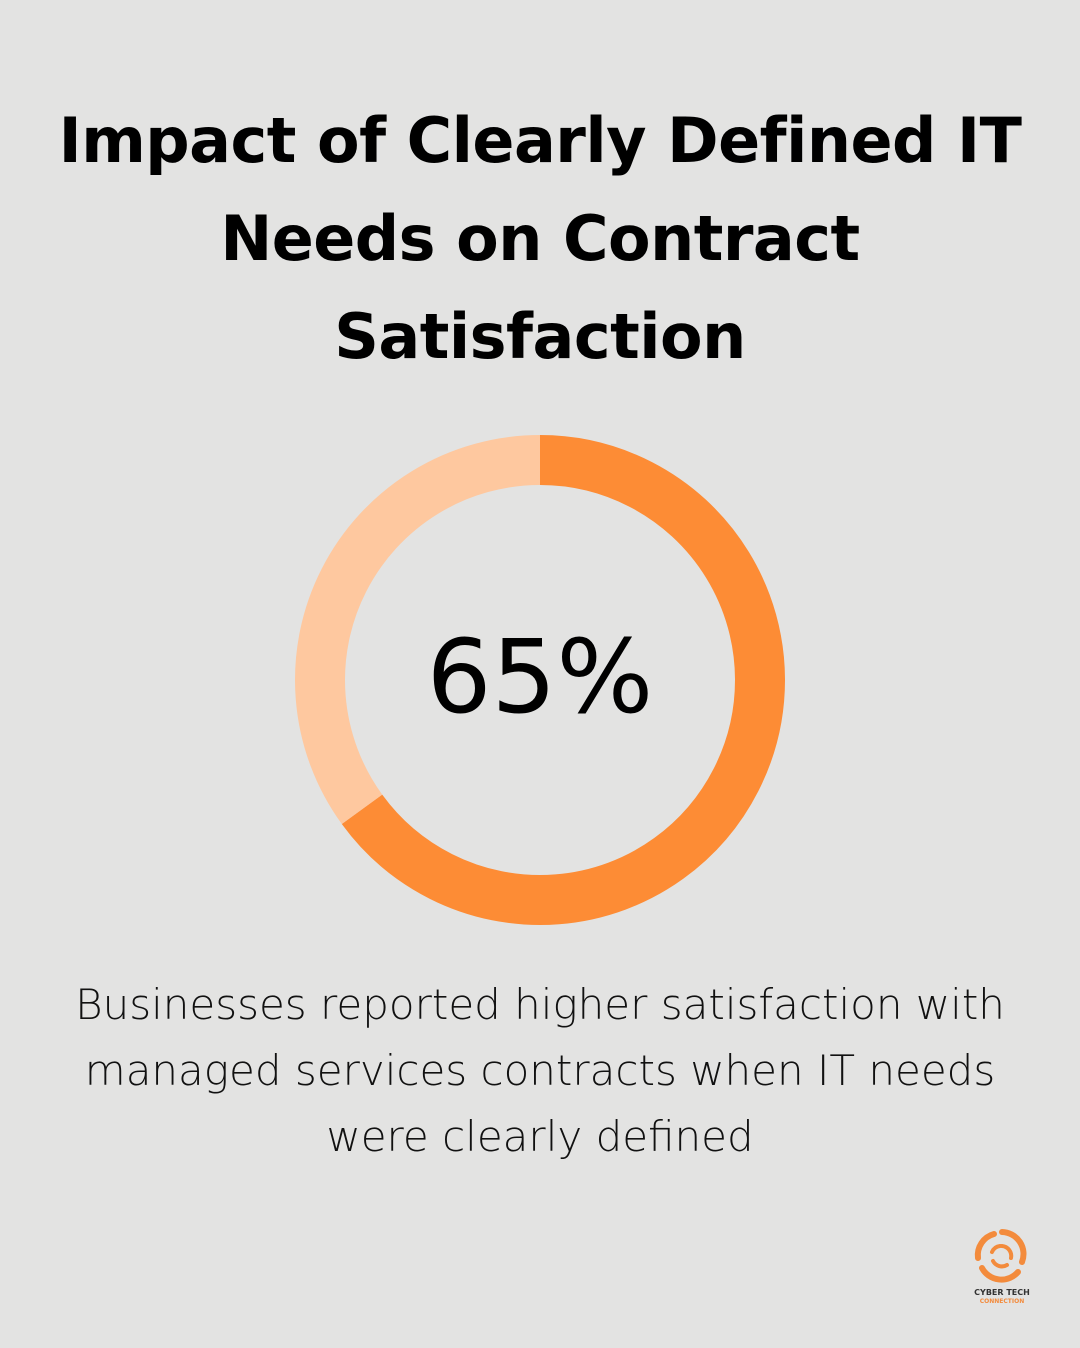 This screenshot has height=1348, width=1080. Describe the element at coordinates (1002, 1292) in the screenshot. I see `logo-text-line-1: CYBER TECH` at that location.